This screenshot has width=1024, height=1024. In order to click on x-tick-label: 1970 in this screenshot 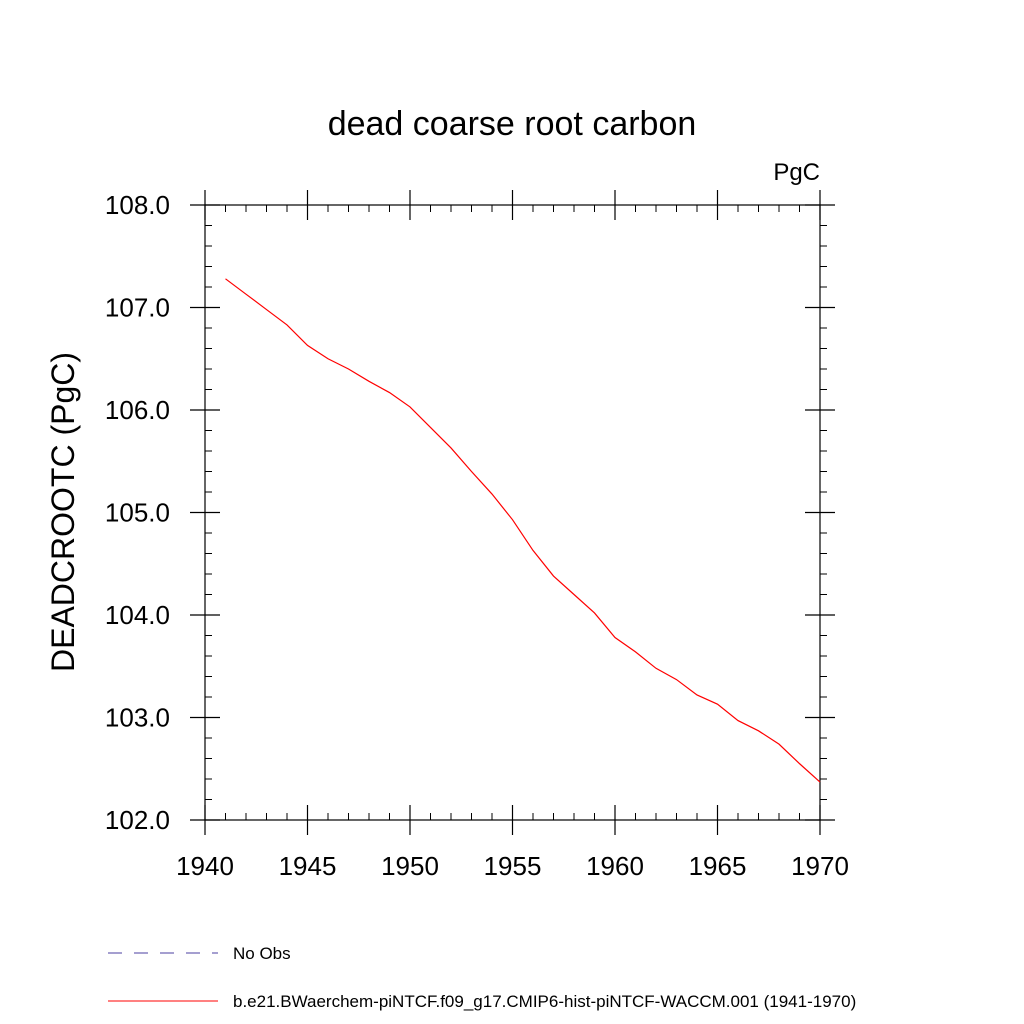, I will do `click(820, 866)`.